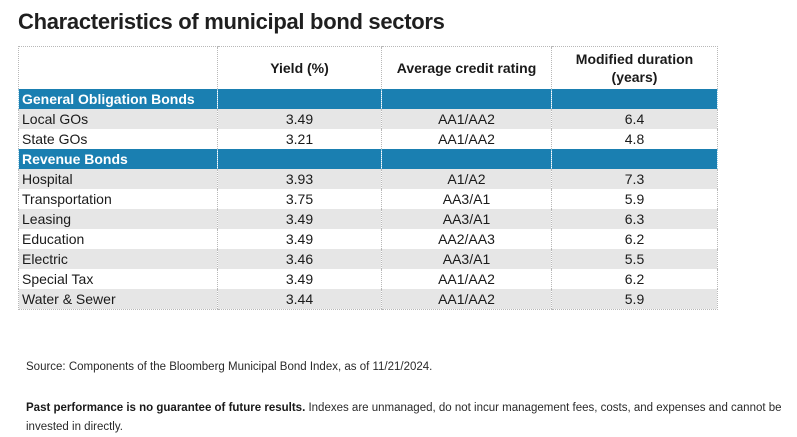 The height and width of the screenshot is (437, 797). I want to click on sector-name: Special Tax, so click(118, 279).